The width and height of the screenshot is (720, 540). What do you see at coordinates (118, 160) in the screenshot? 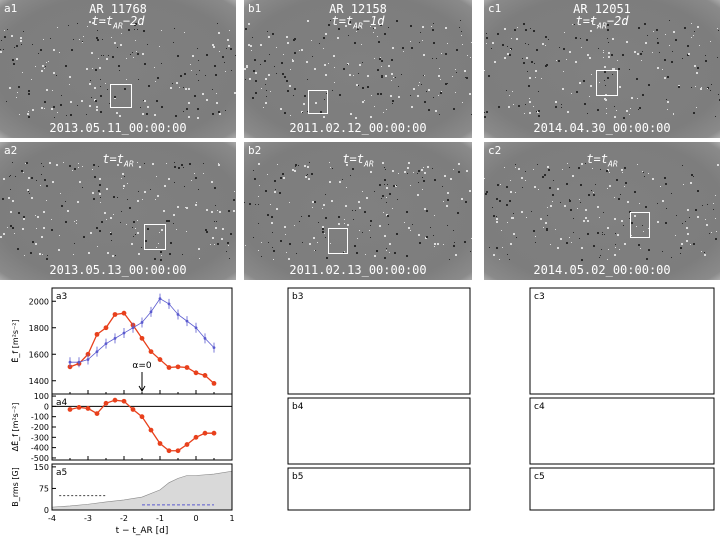
I see `time-label: t=tAR` at bounding box center [118, 160].